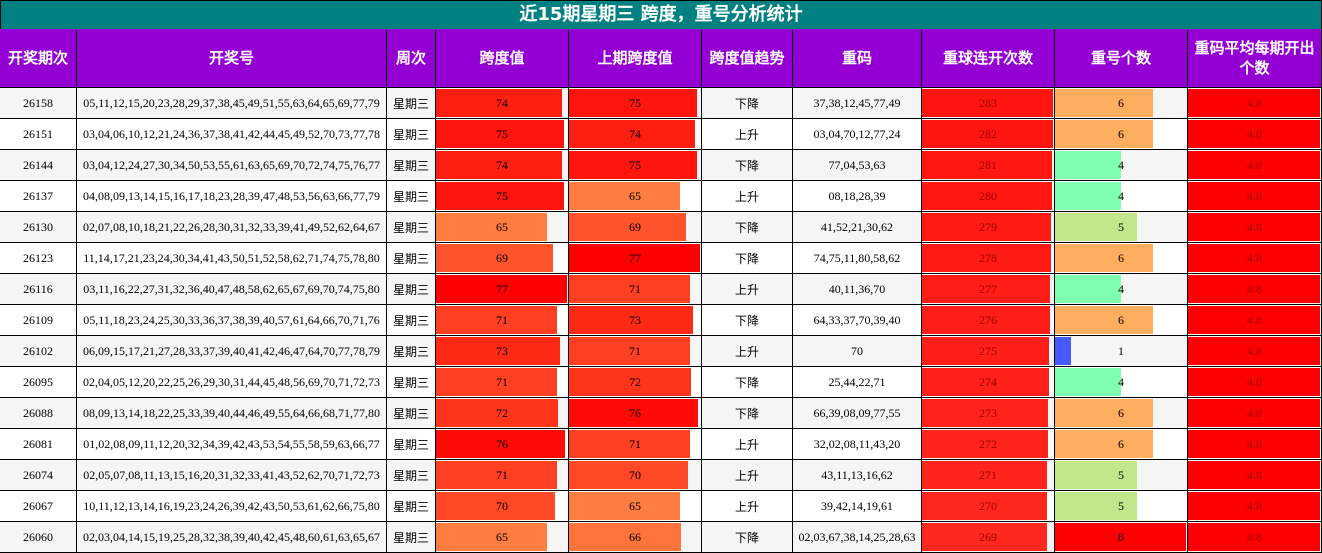 The width and height of the screenshot is (1322, 553). I want to click on cell-text: 5, so click(1121, 505).